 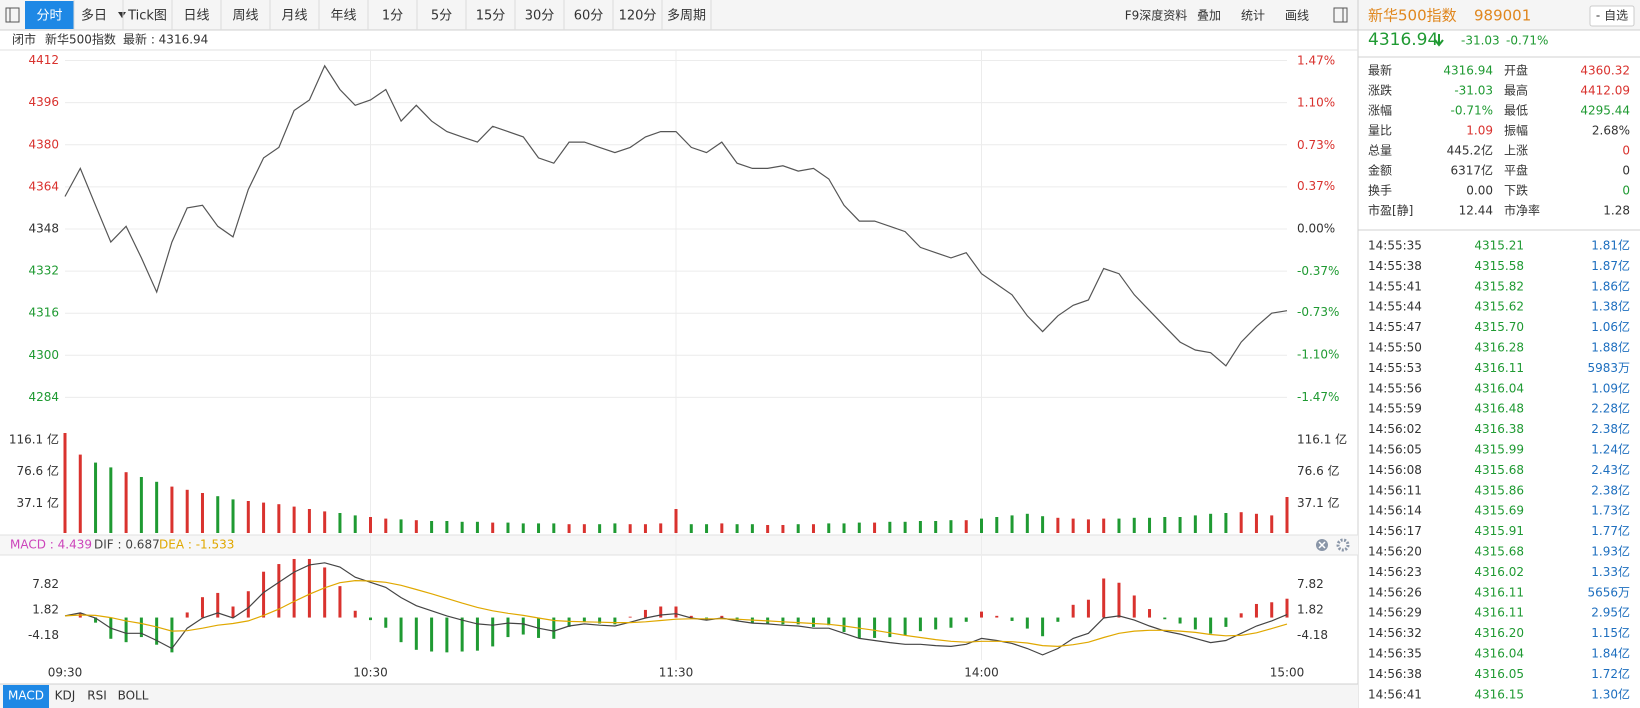 What do you see at coordinates (1318, 397) in the screenshot?
I see `y2-tick-label: -1.47%` at bounding box center [1318, 397].